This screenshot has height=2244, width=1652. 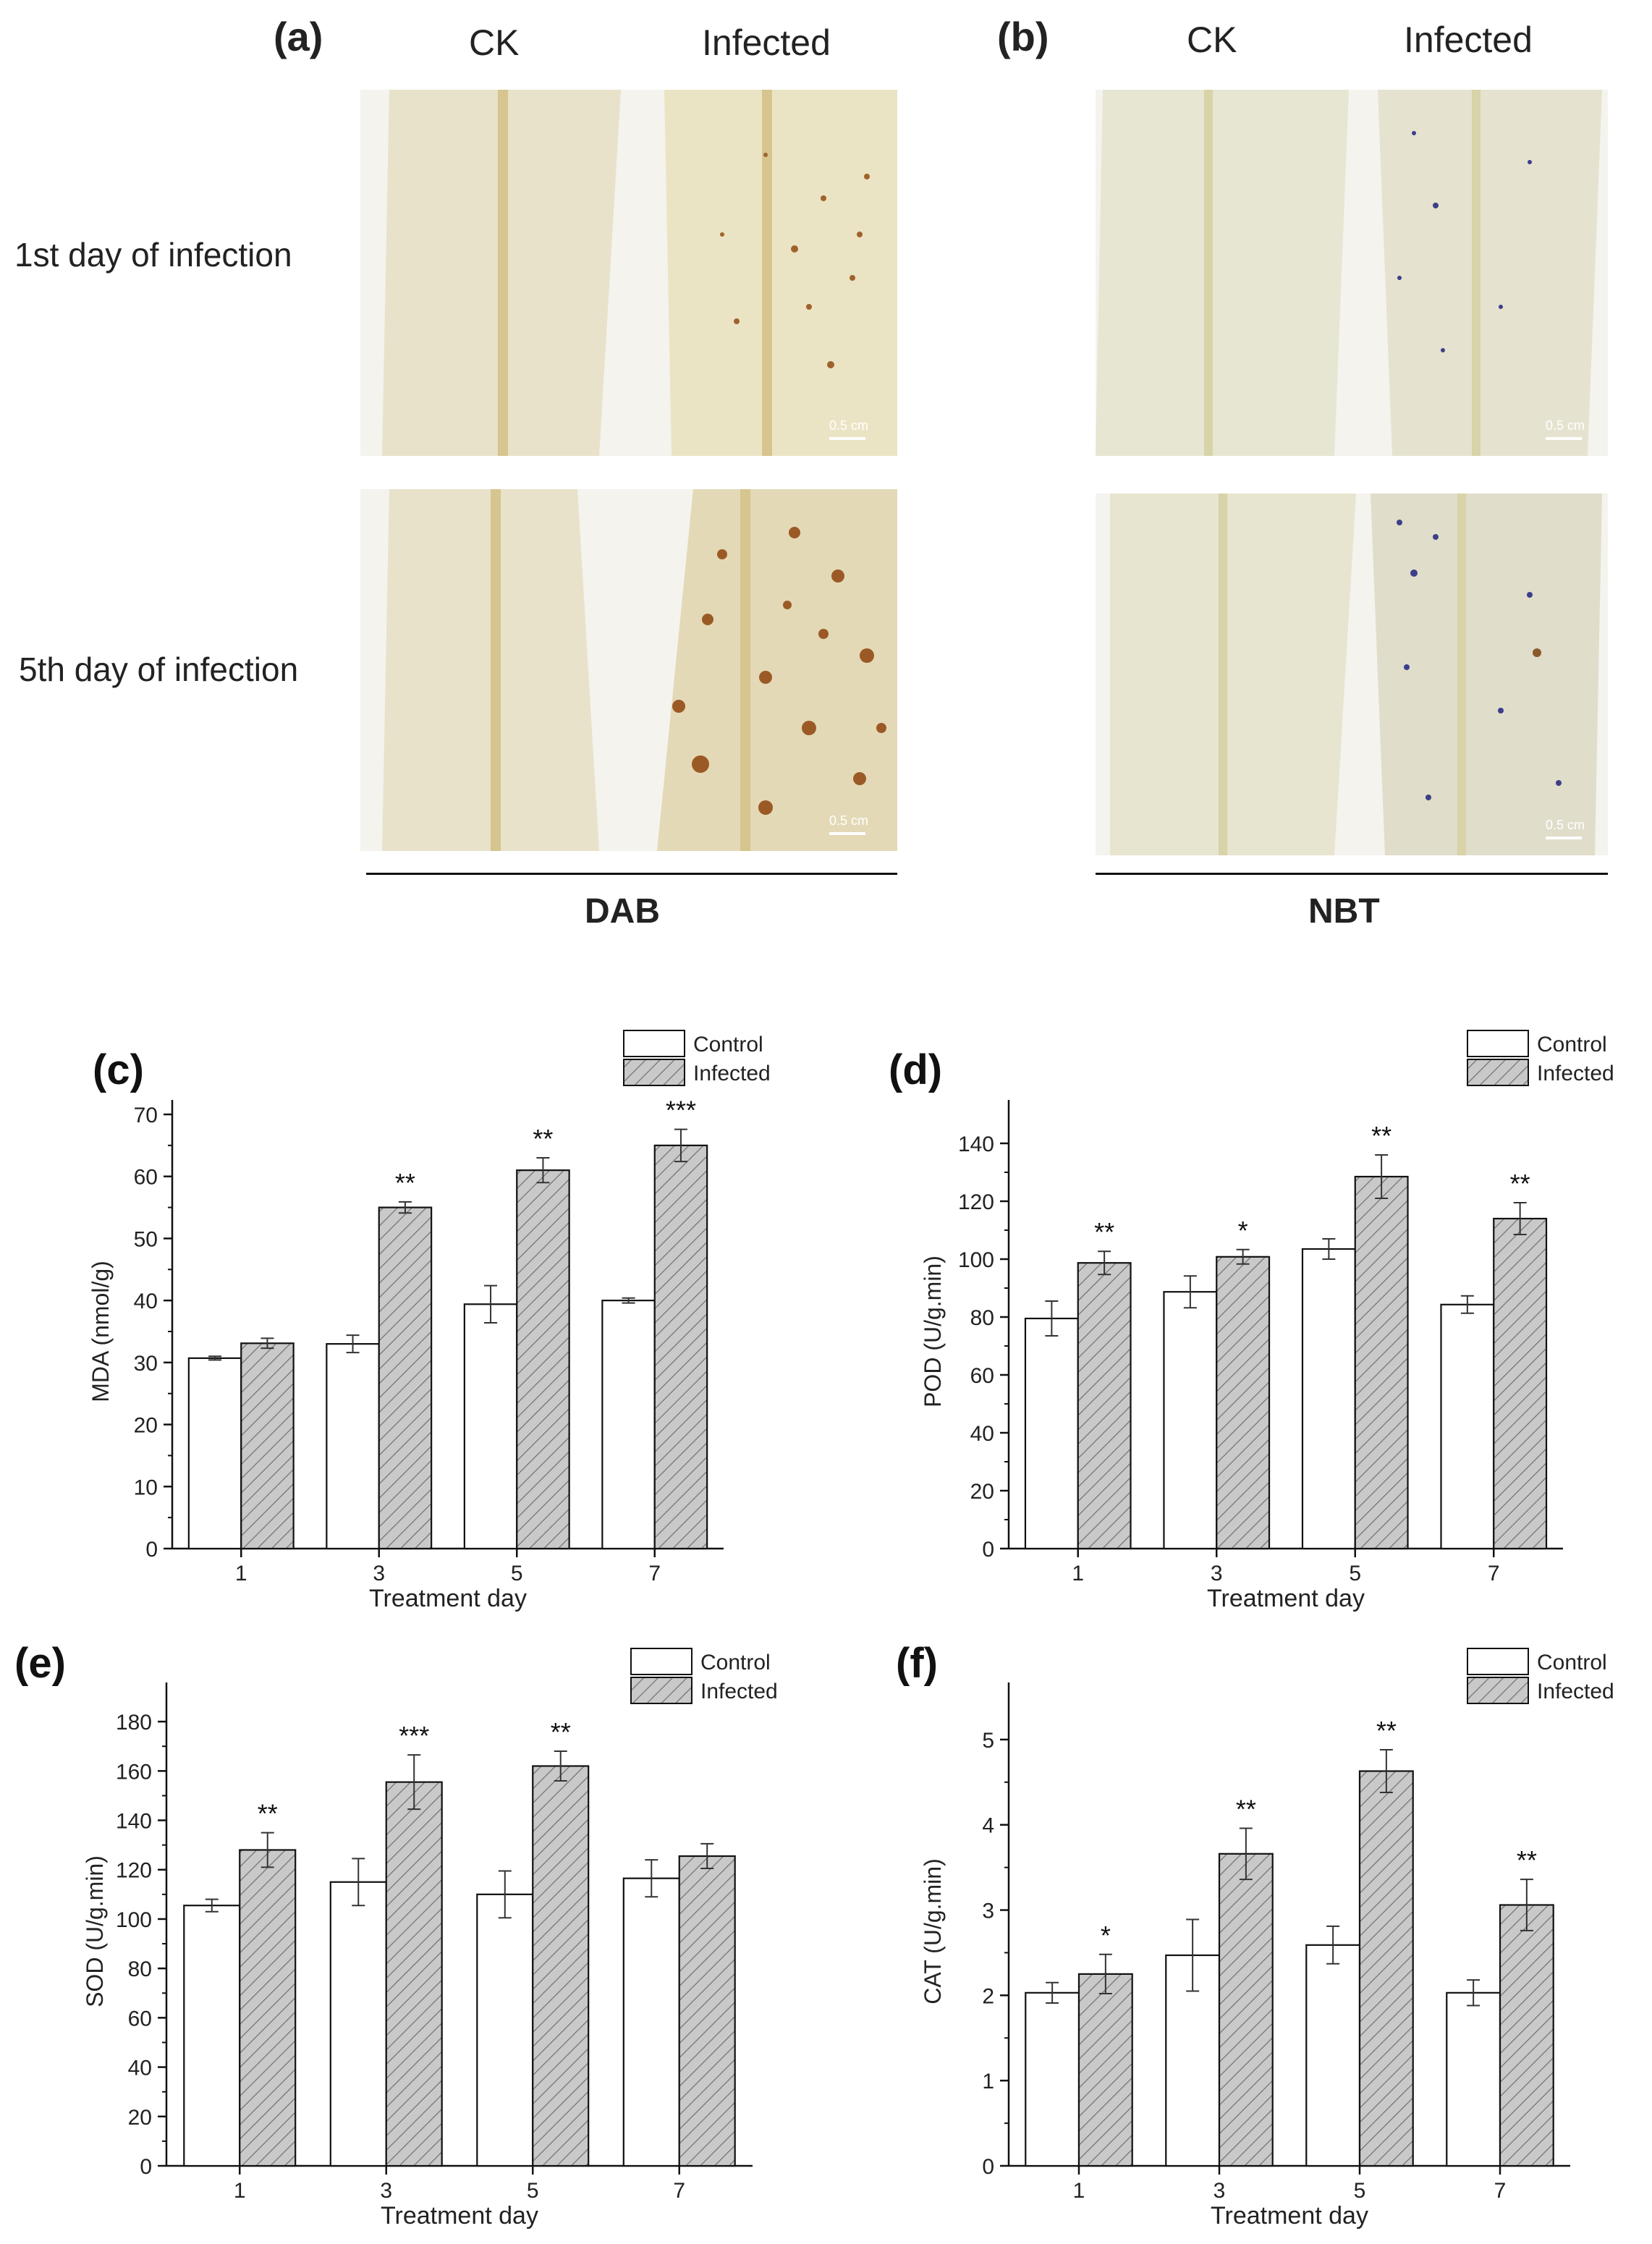 What do you see at coordinates (1468, 40) in the screenshot?
I see `panel-b-col-infected: Infected` at bounding box center [1468, 40].